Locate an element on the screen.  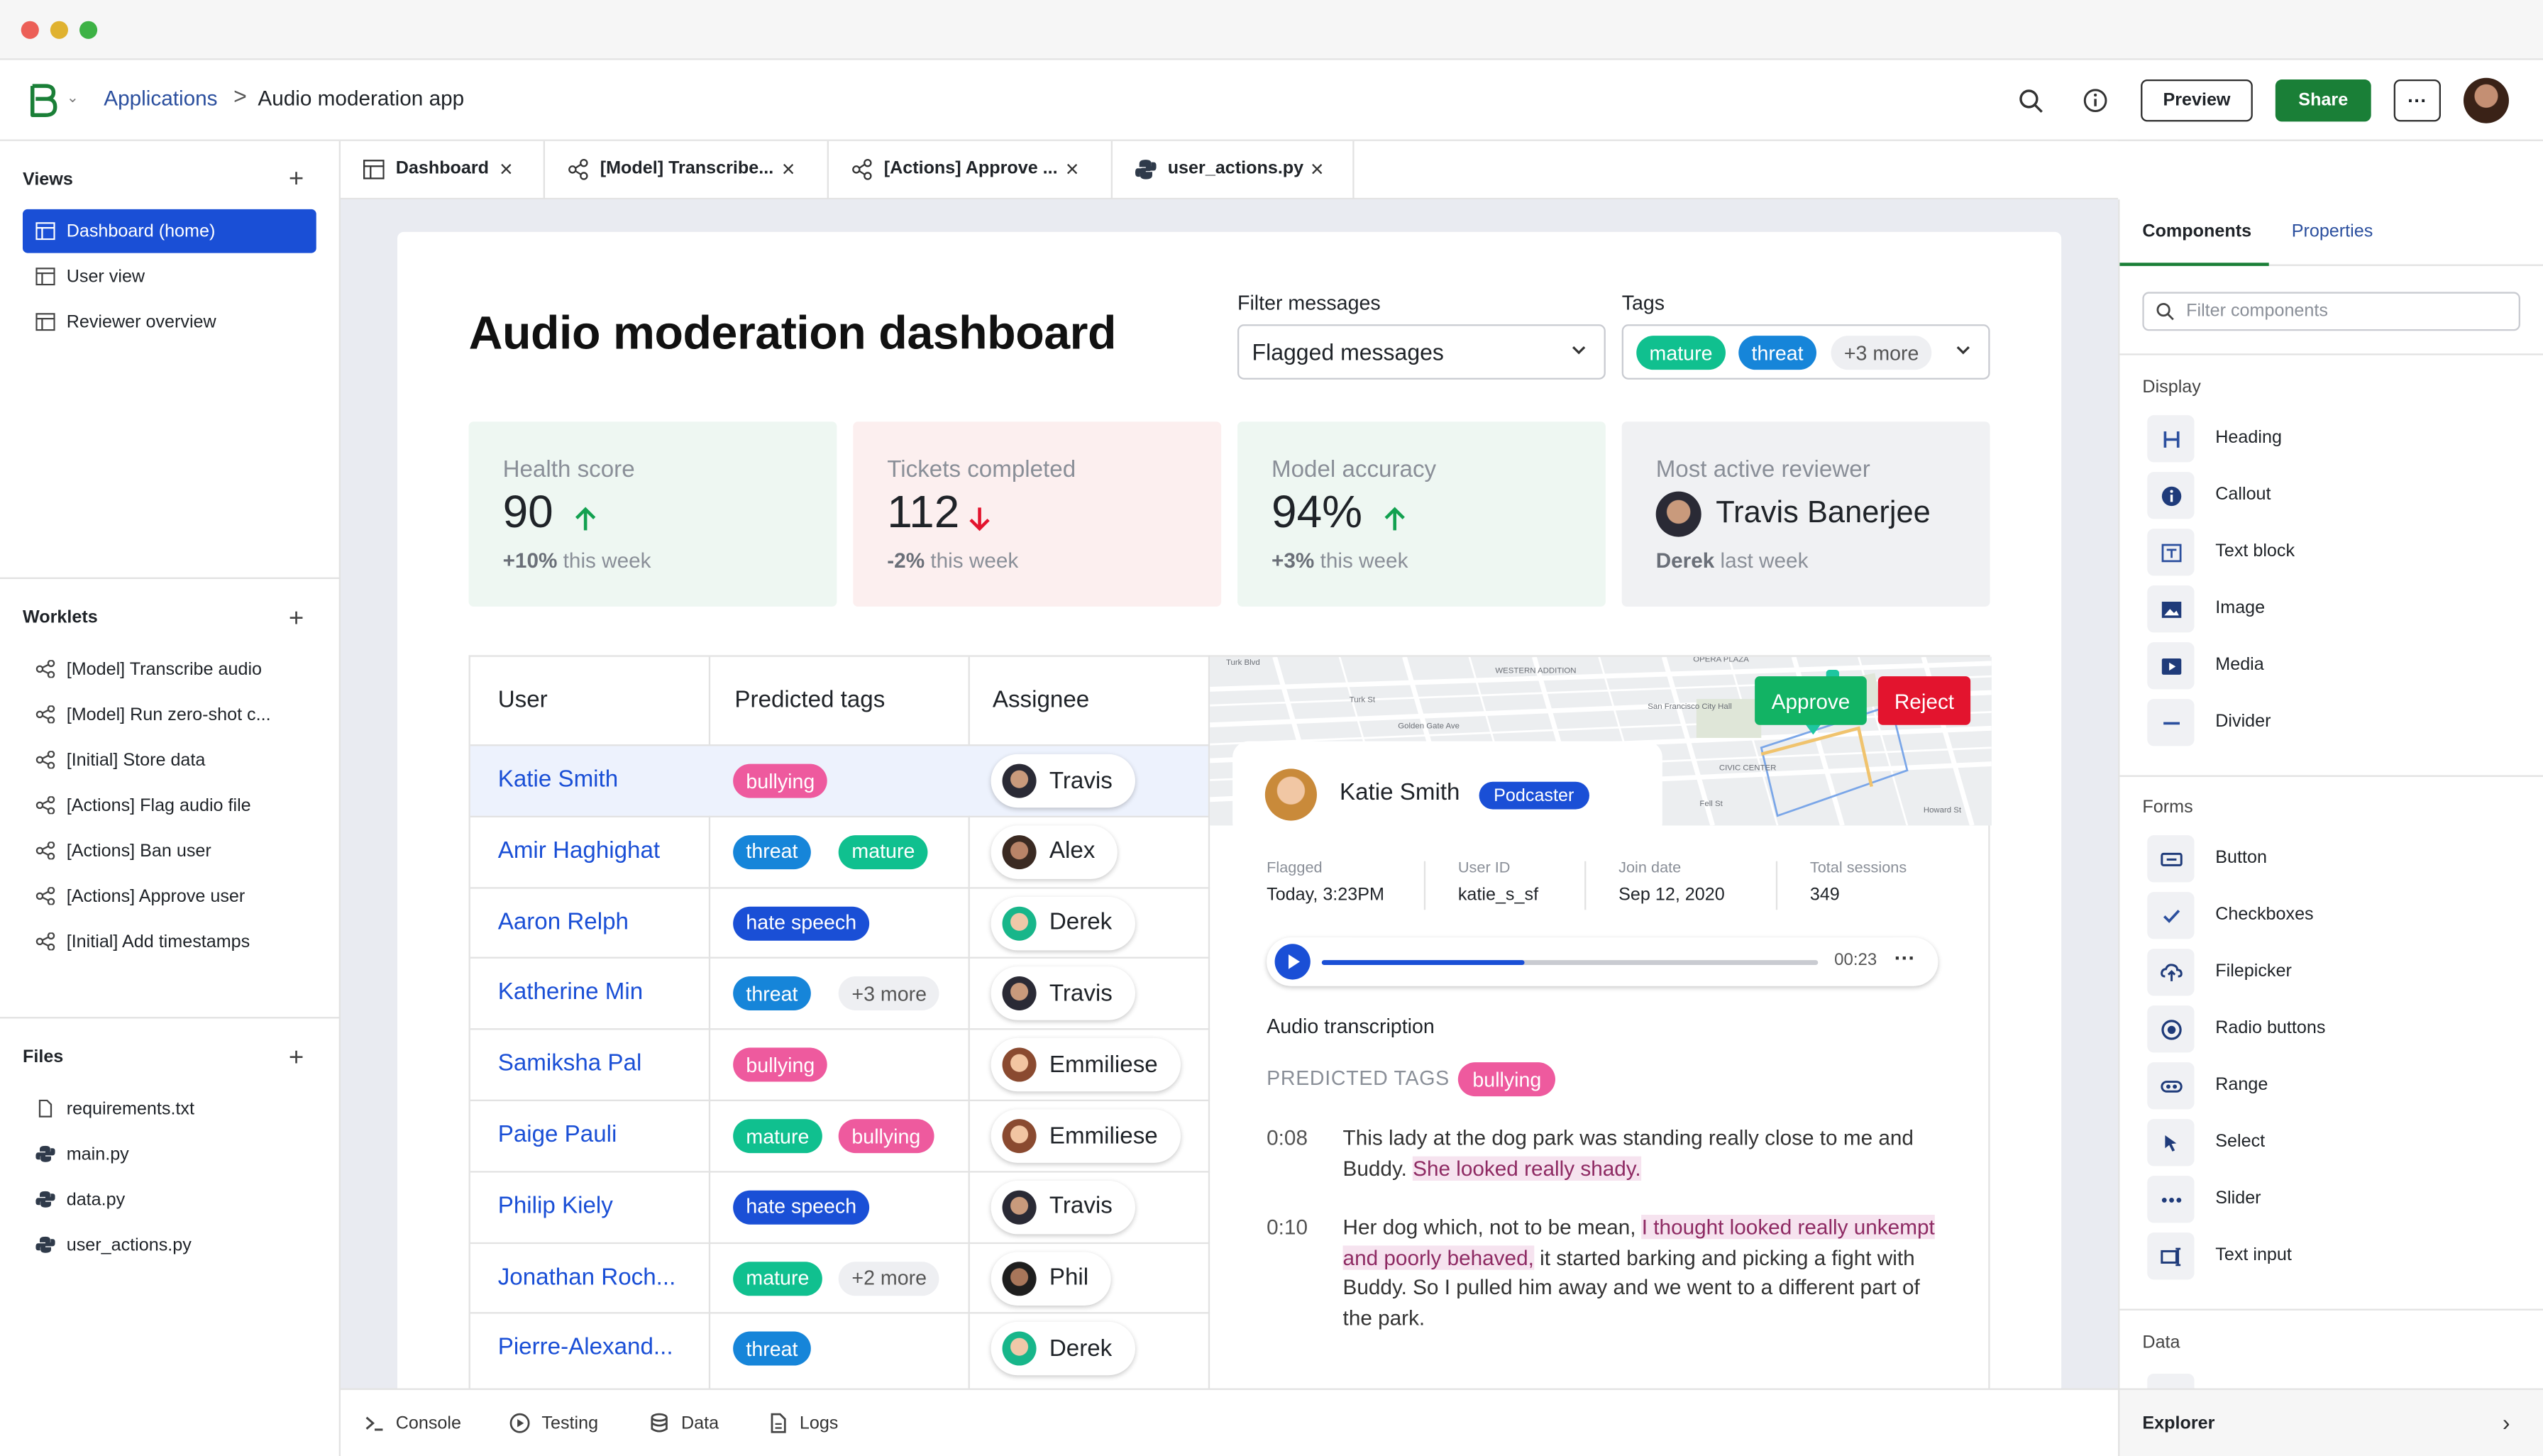
component-item-divider: Divider is located at coordinates (2333, 723).